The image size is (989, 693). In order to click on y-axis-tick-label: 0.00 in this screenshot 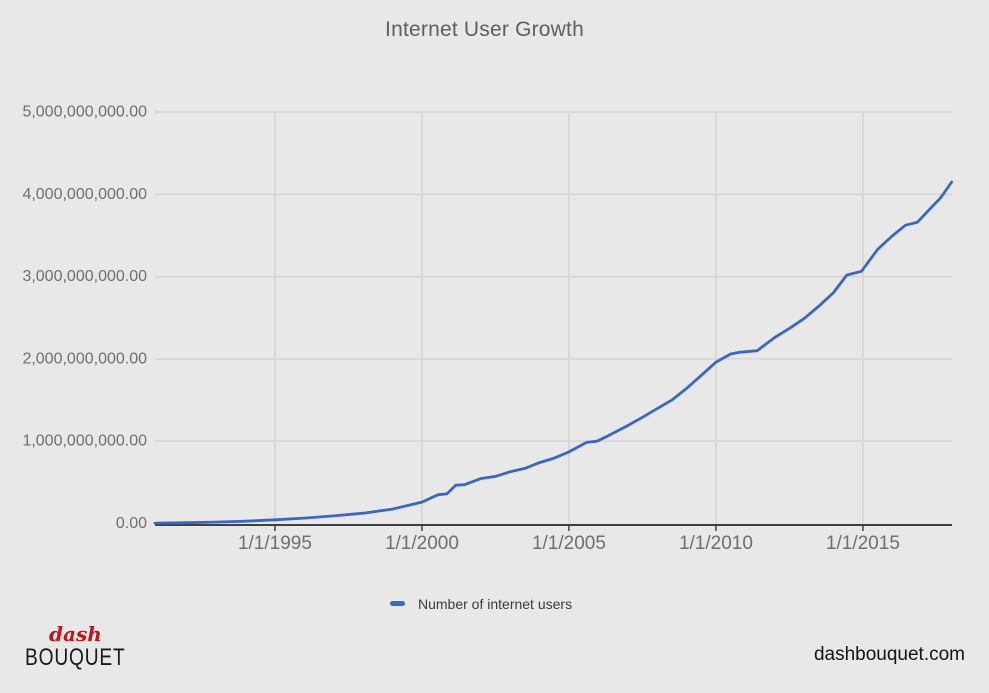, I will do `click(131, 523)`.